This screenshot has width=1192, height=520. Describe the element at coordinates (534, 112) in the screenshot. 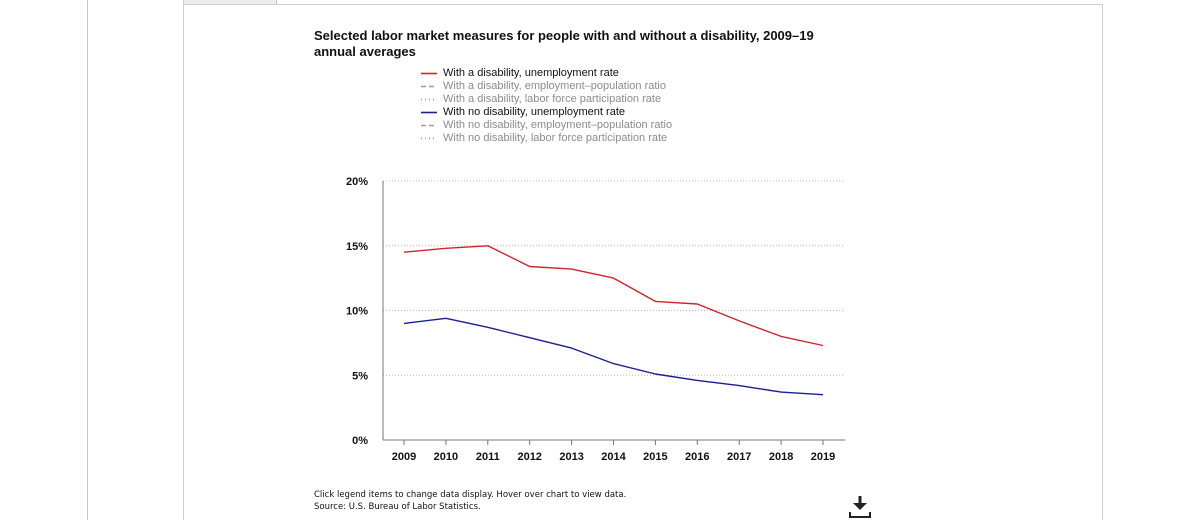

I see `legend-label: With no disability, unemployment rate` at that location.